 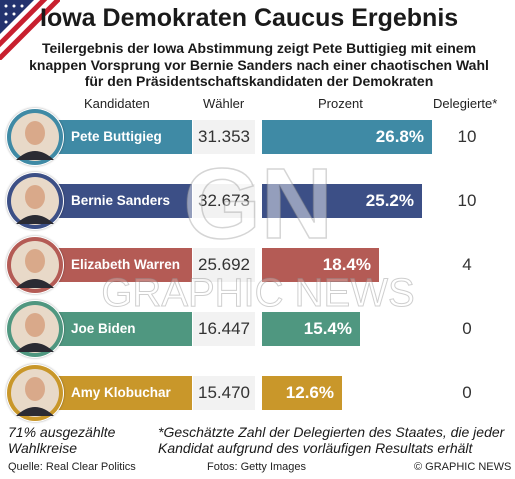 What do you see at coordinates (224, 137) in the screenshot?
I see `vote-count: 31.353` at bounding box center [224, 137].